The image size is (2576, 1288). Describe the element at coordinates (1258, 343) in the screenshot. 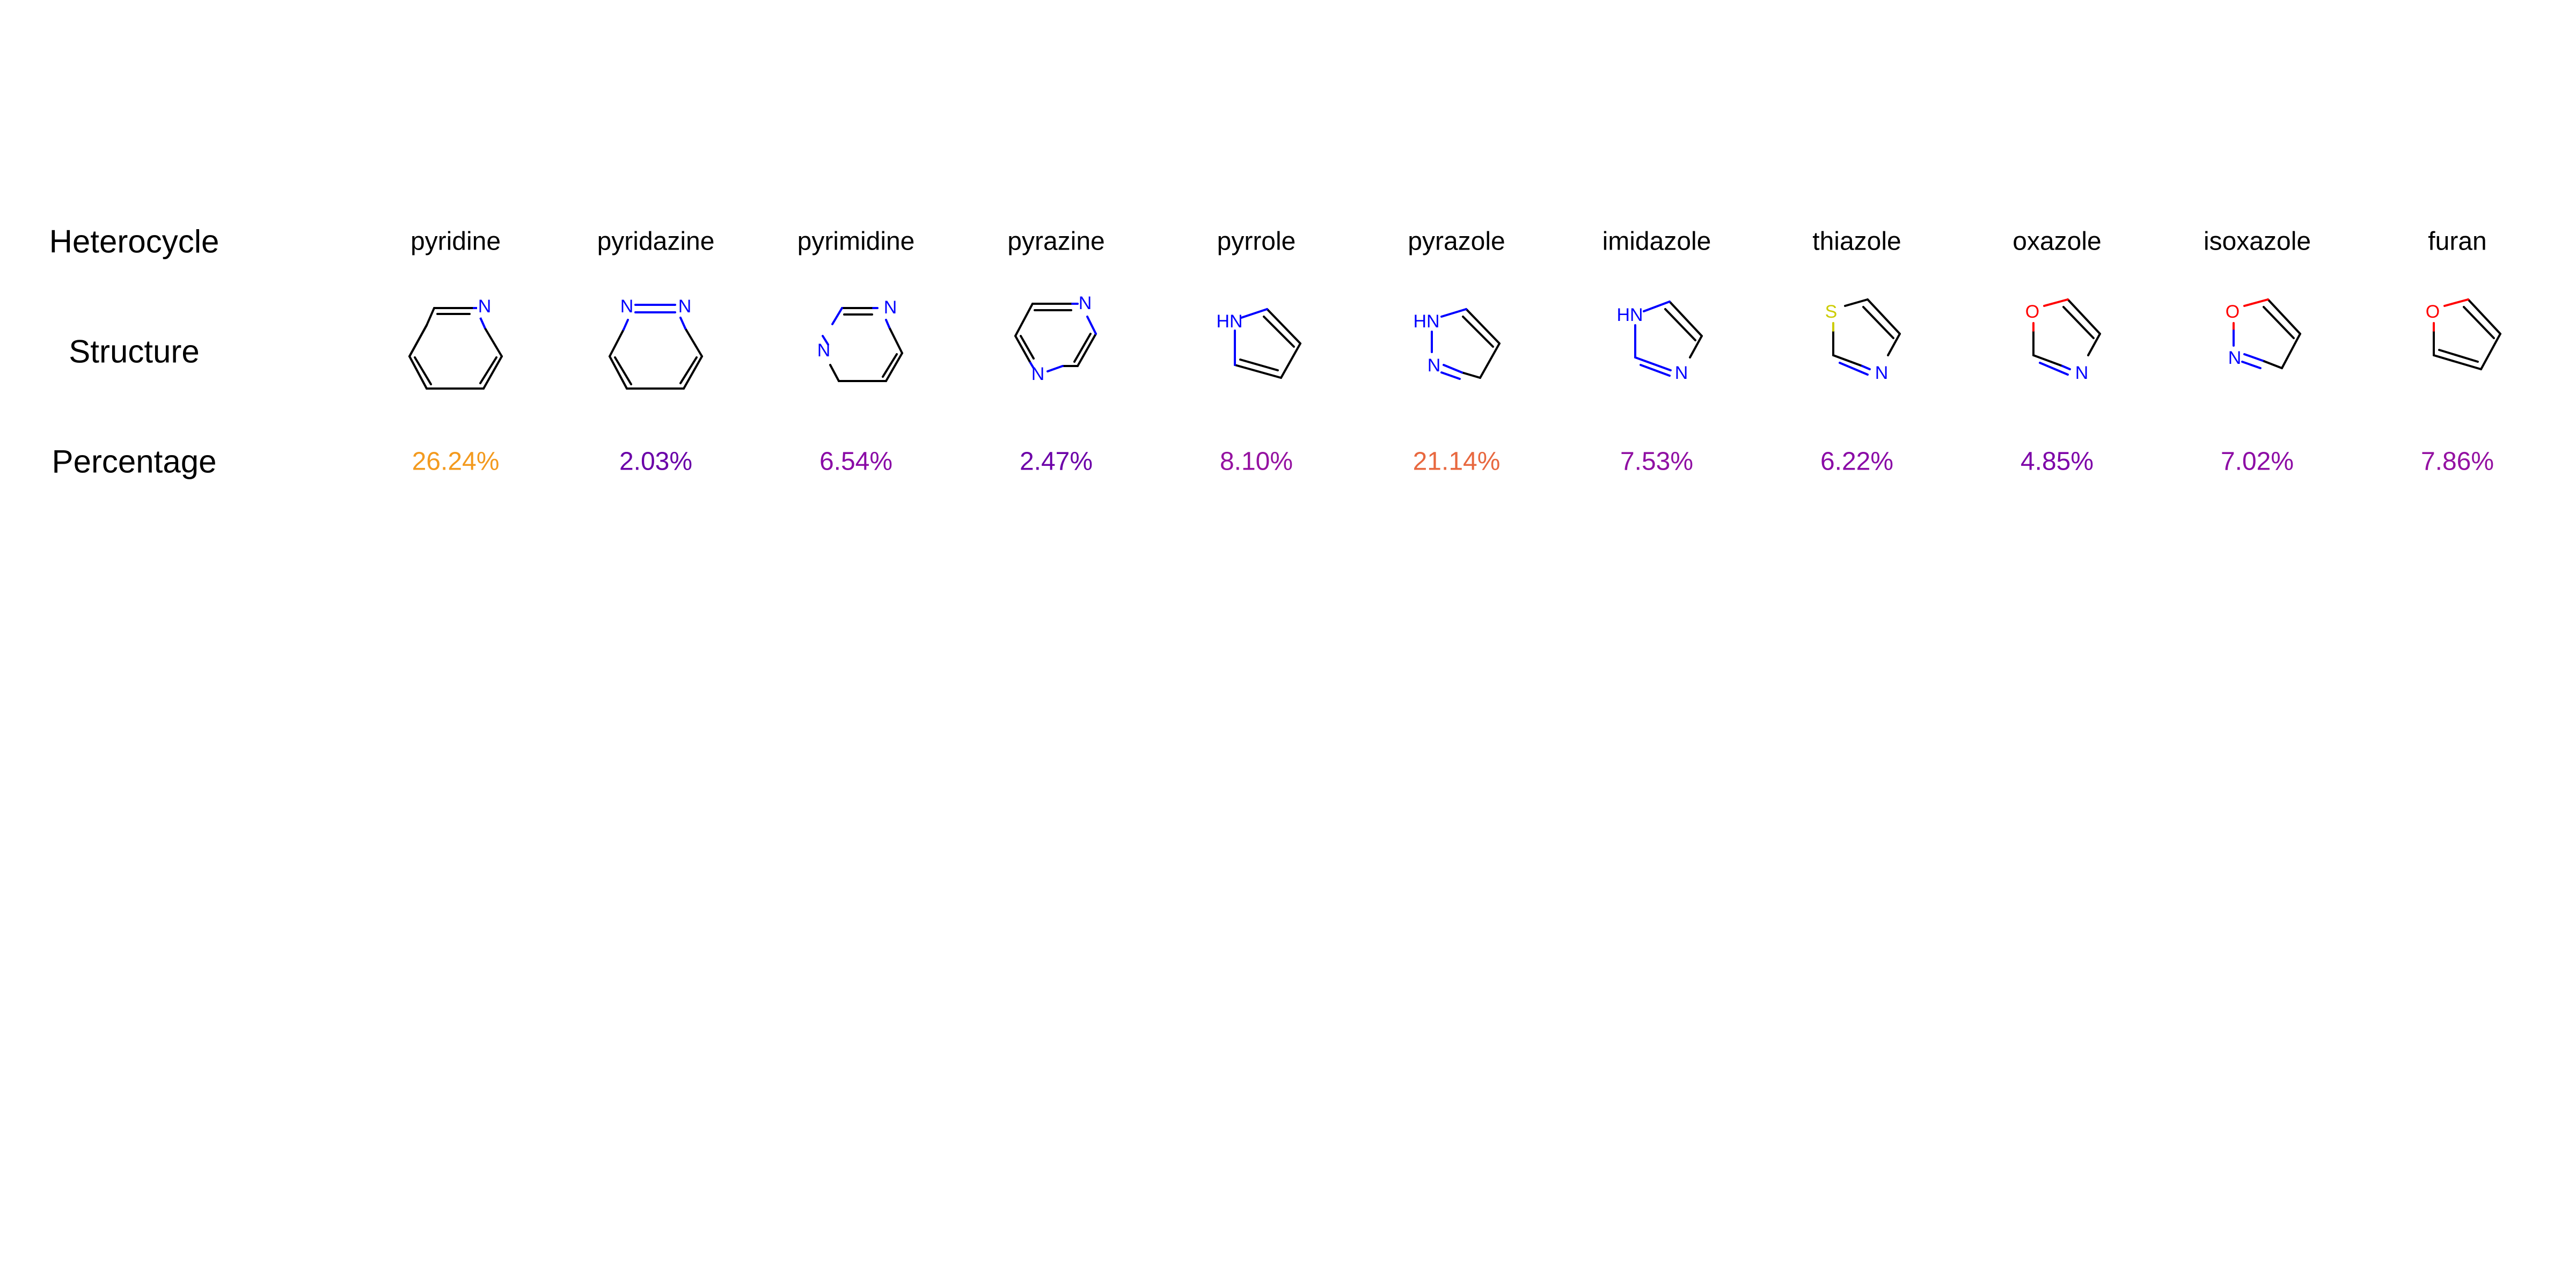

I see `pyrrole-structure-icon: HN` at that location.